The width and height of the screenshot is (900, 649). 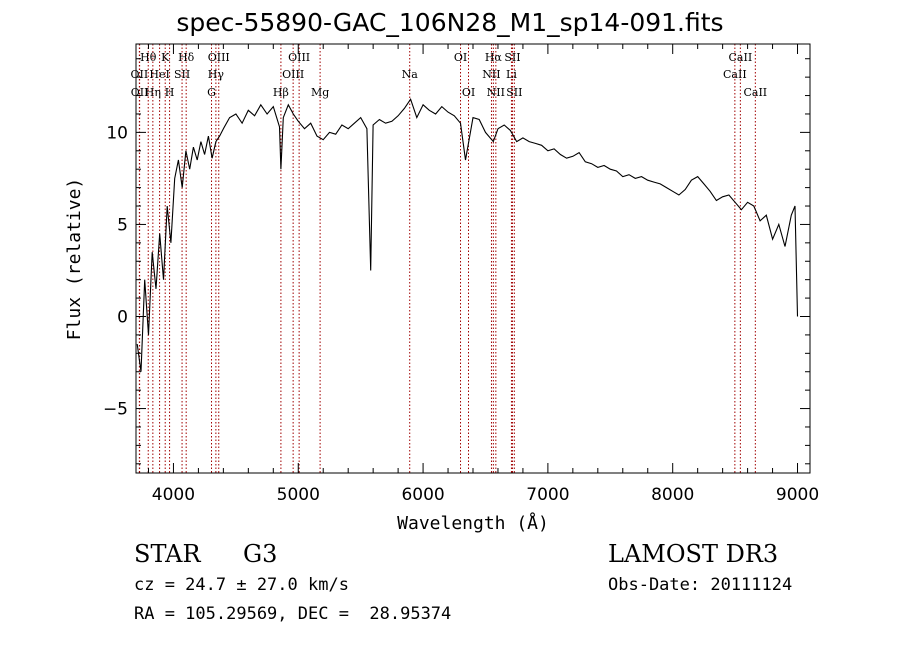 I want to click on ra-dec: RA = 105.29569, DEC = 28.95374, so click(x=293, y=614).